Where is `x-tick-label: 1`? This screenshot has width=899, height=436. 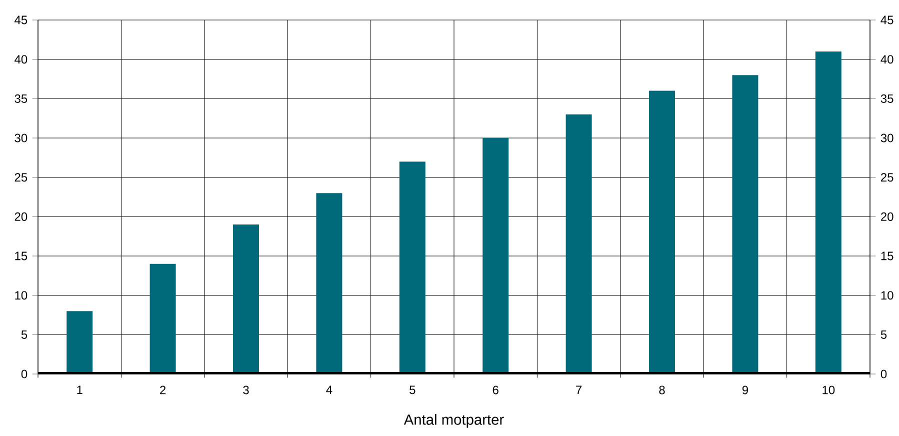
x-tick-label: 1 is located at coordinates (79, 390).